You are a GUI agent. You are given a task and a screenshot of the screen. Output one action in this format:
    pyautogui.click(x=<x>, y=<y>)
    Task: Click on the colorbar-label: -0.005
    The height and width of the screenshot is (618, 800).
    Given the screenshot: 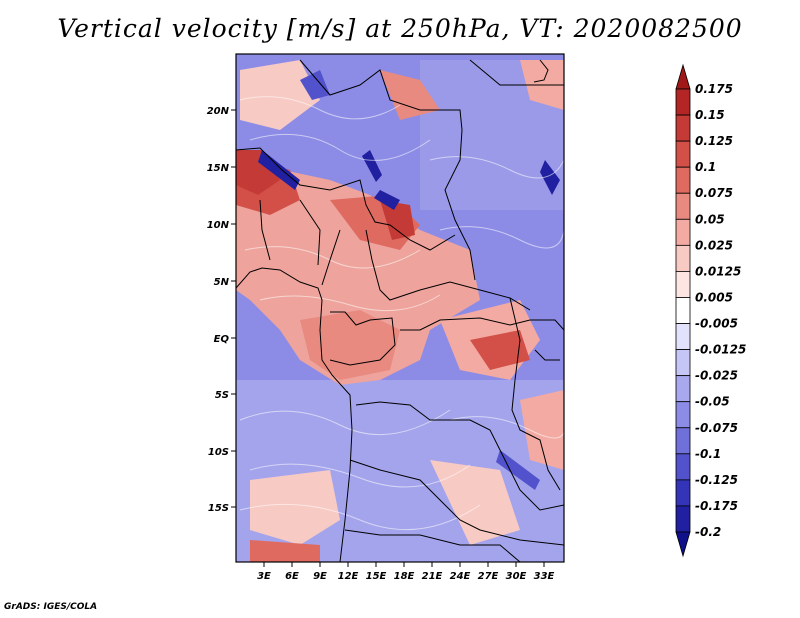 What is the action you would take?
    pyautogui.click(x=716, y=324)
    